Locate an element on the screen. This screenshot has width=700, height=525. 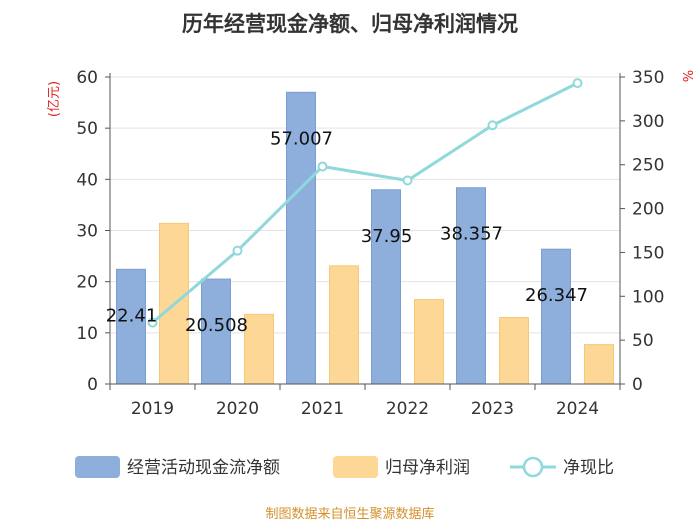
left-axis-tick-label: 0 is located at coordinates (92, 385).